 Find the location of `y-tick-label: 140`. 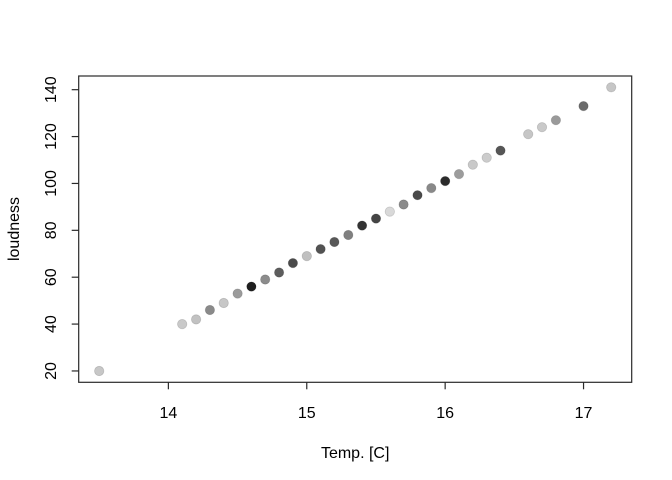

y-tick-label: 140 is located at coordinates (51, 89).